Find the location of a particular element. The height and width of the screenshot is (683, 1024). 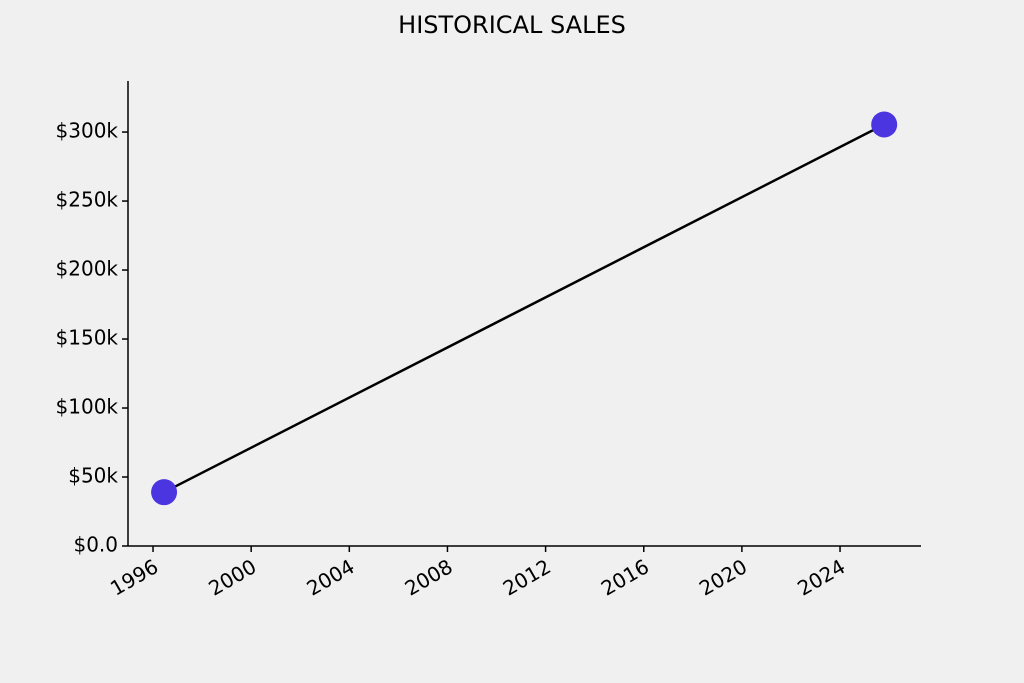

y-tick-label: $150k is located at coordinates (87, 338).